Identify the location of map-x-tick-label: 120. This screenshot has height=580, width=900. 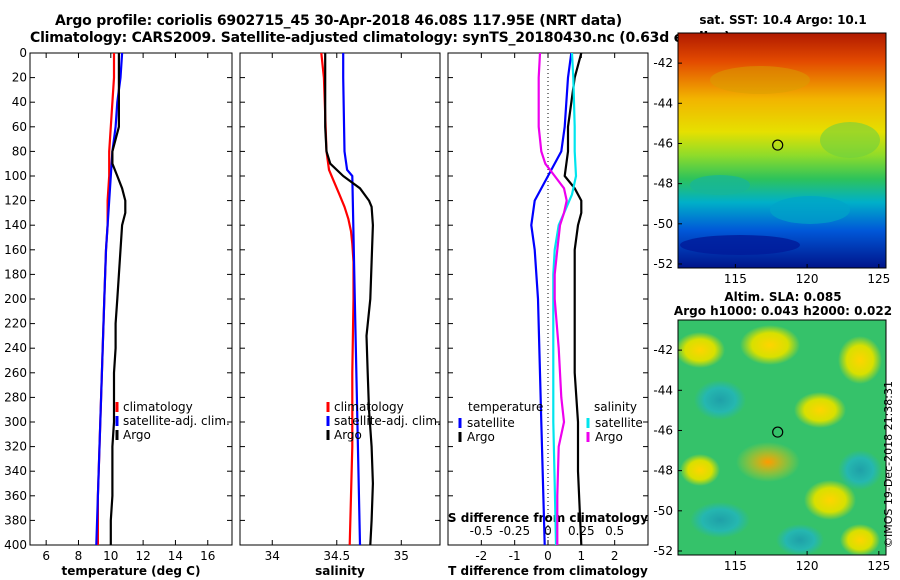
(807, 279).